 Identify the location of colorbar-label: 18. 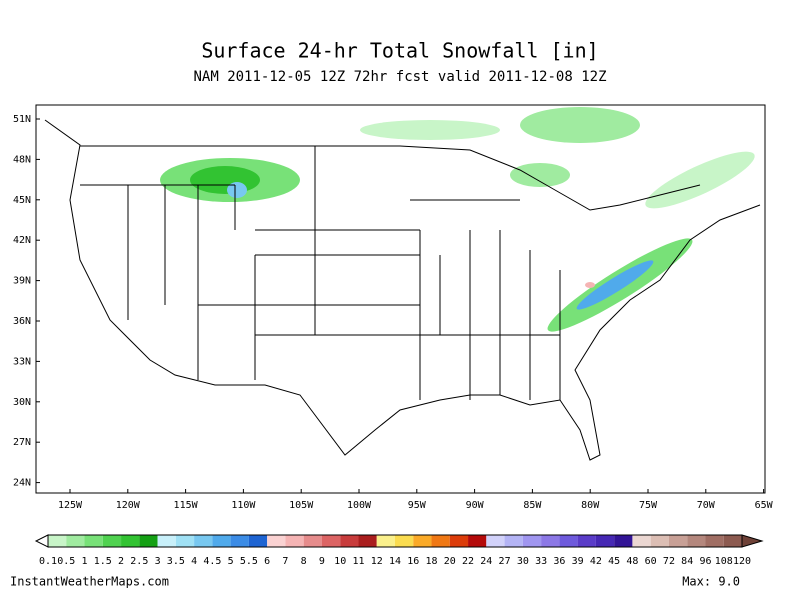
(432, 561).